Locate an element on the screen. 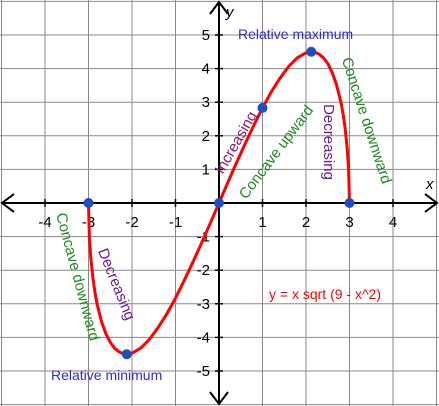 Image resolution: width=439 pixels, height=406 pixels. y-tick-label: -2 is located at coordinates (203, 270).